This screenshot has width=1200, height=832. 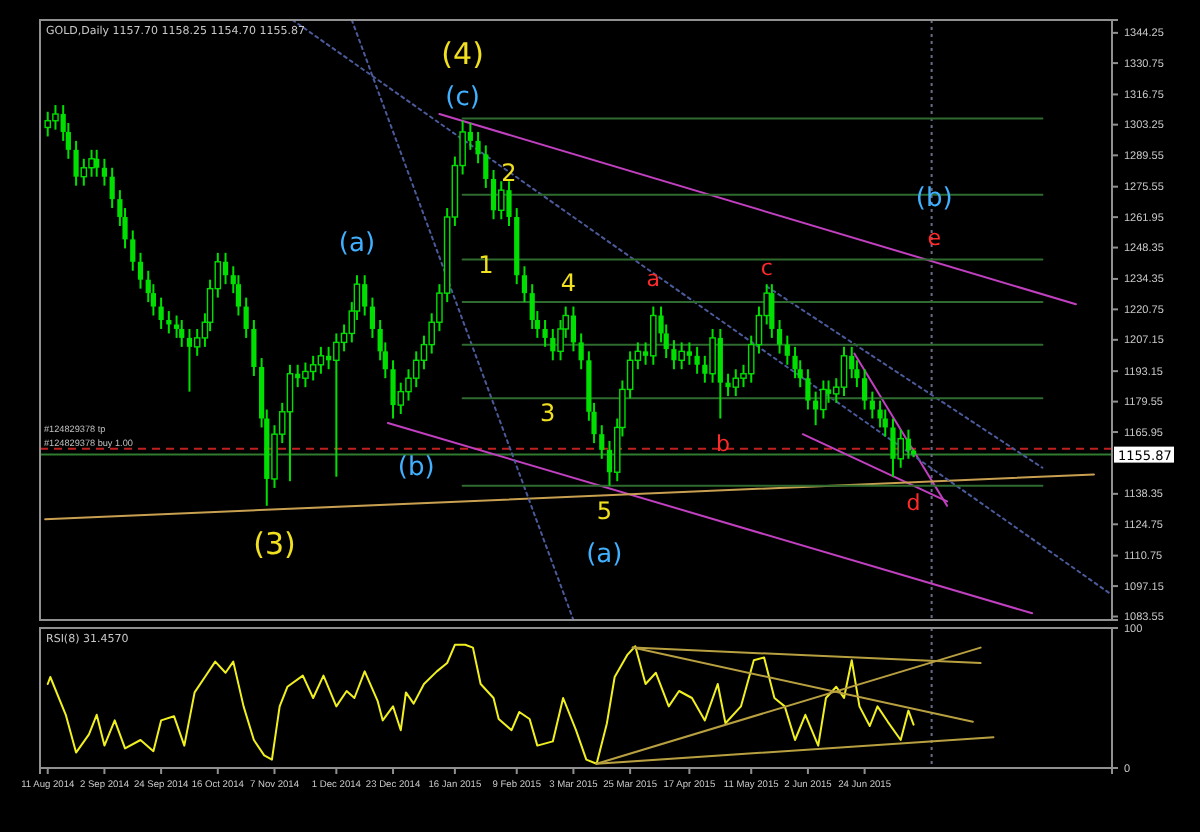 What do you see at coordinates (604, 511) in the screenshot?
I see `annotation: 5` at bounding box center [604, 511].